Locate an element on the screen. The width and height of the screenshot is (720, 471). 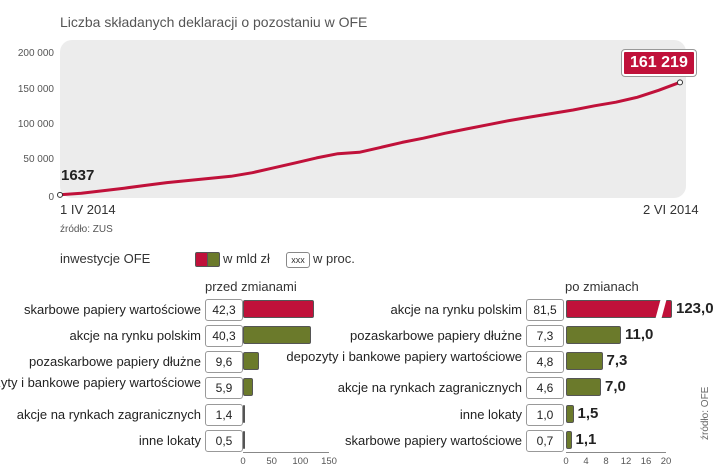
legend-proc-label: w proc. is located at coordinates (334, 258).